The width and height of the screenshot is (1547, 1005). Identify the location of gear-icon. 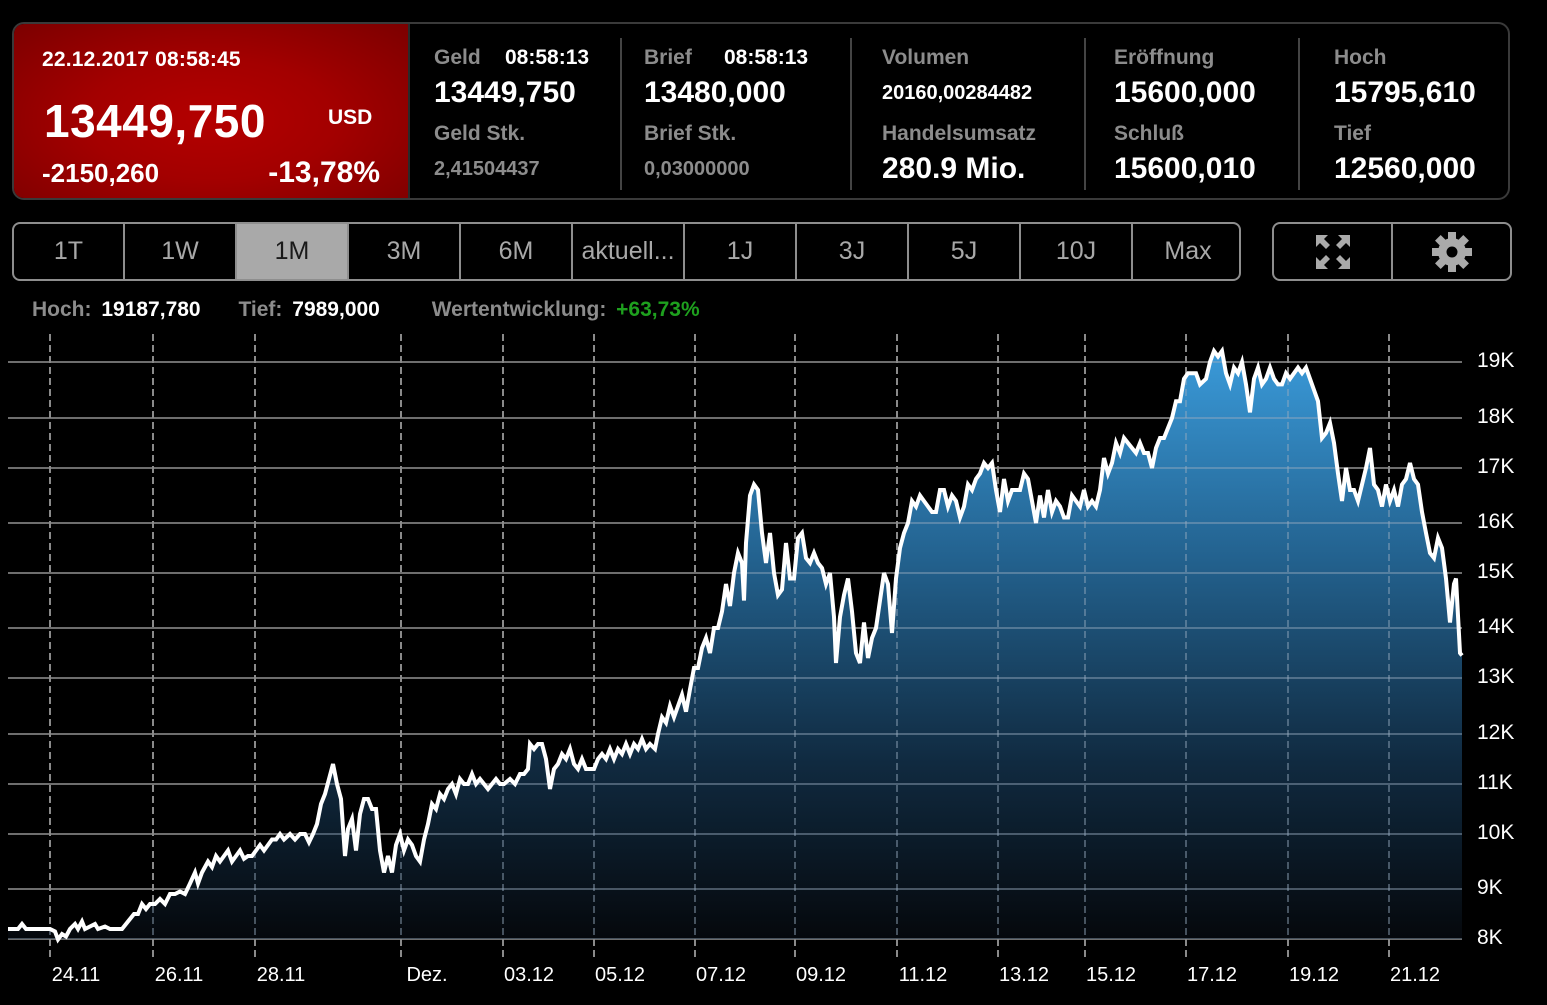
(1451, 251).